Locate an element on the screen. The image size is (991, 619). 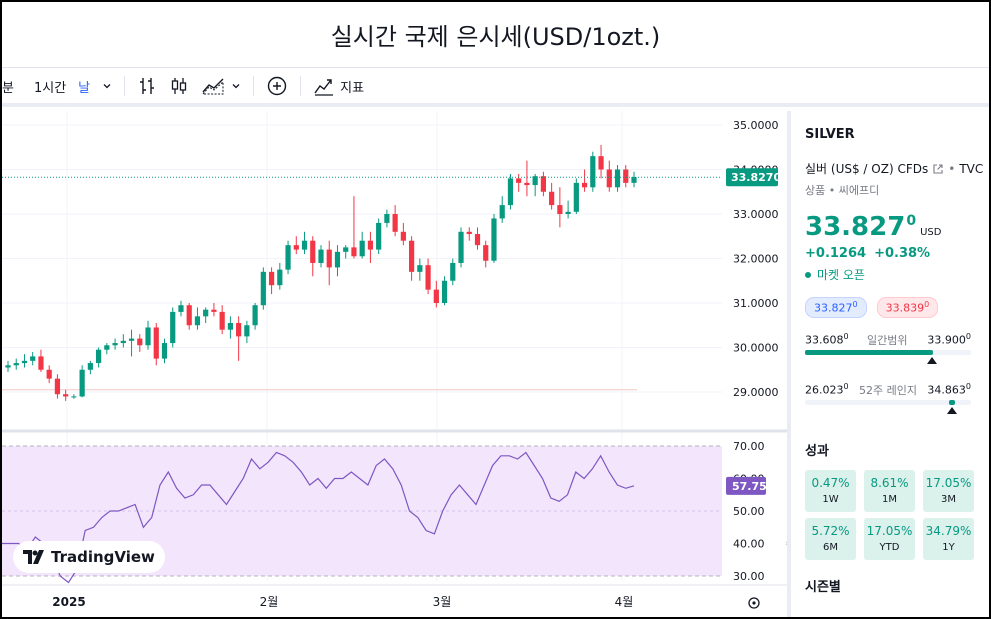
performance-1y: 34.79% 1Y is located at coordinates (948, 538).